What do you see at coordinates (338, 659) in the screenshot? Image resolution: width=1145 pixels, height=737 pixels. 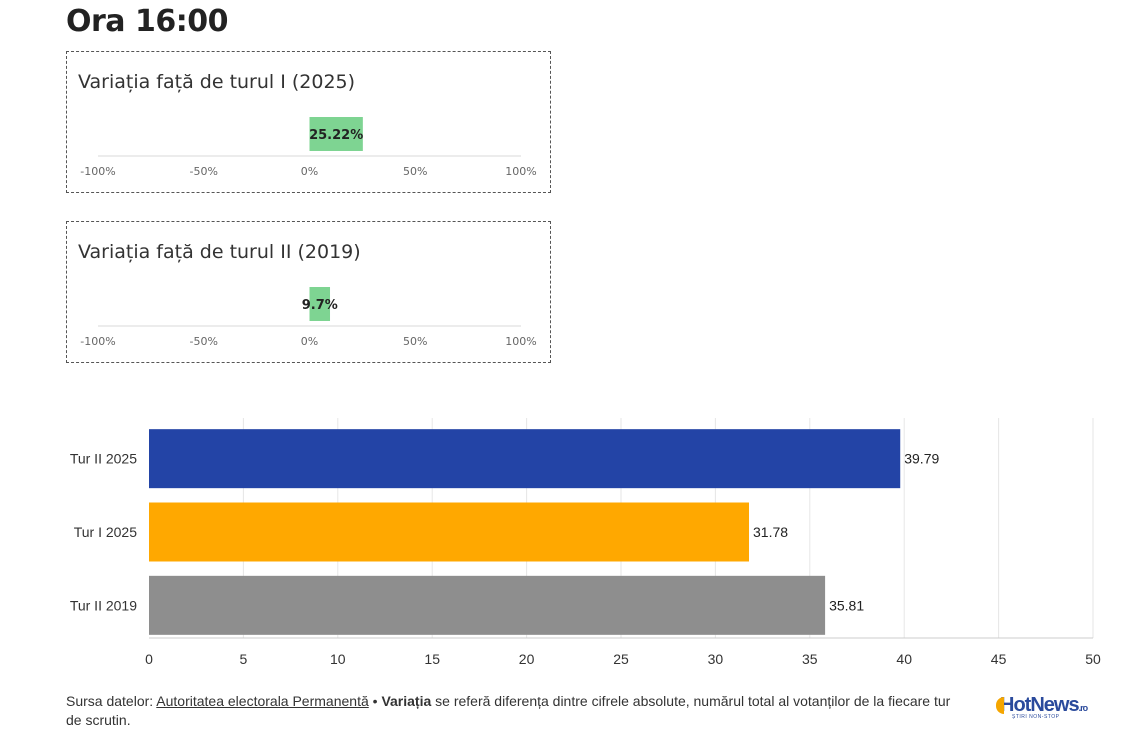 I see `x-tick-label: 10` at bounding box center [338, 659].